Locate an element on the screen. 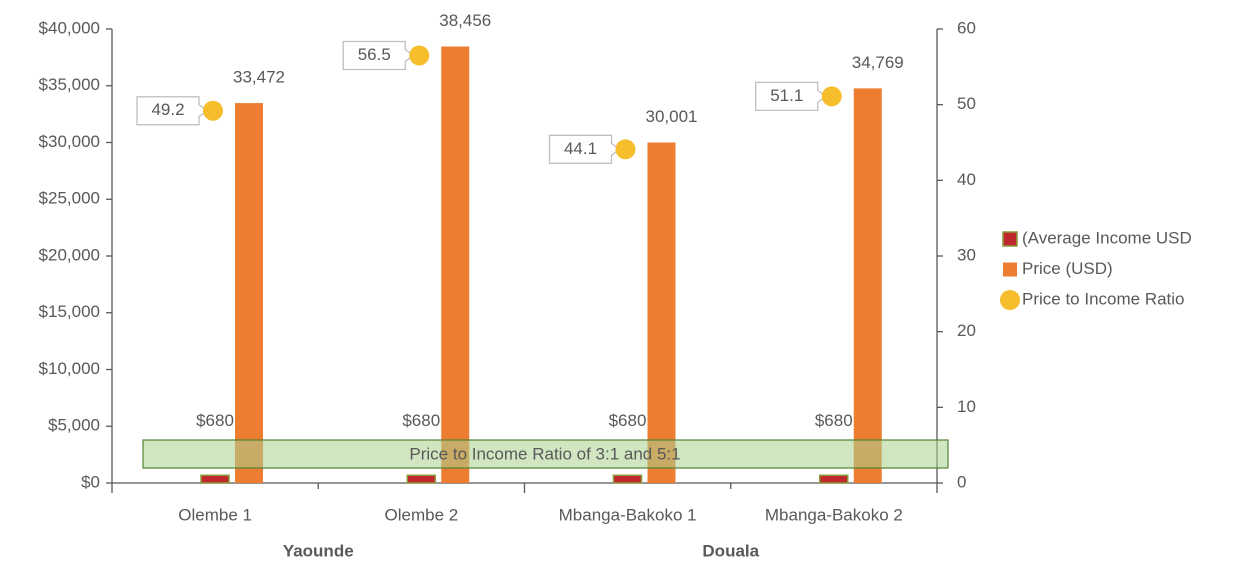 The image size is (1236, 561). y-tick-label: $15,000 is located at coordinates (69, 311).